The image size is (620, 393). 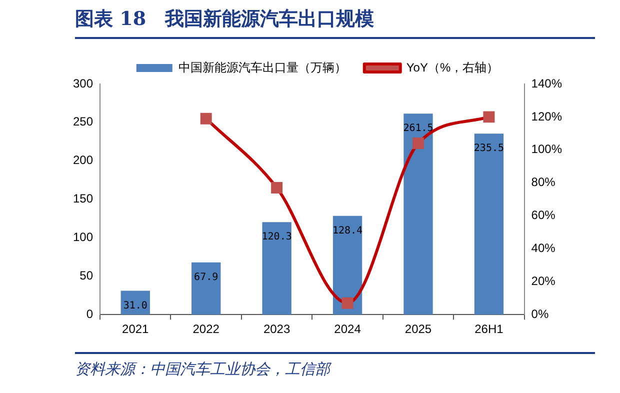 I want to click on y-tick-label: 100, so click(x=83, y=237).